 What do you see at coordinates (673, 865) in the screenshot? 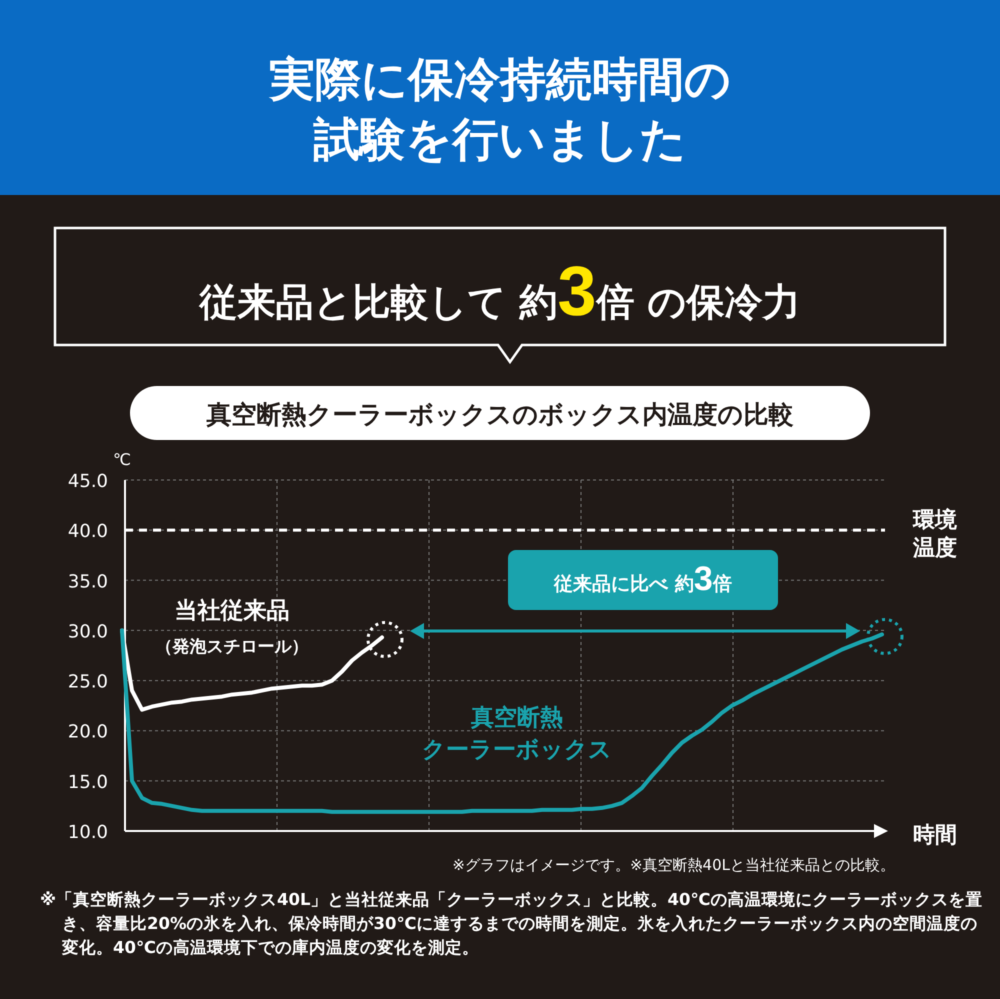
I see `text: ※グラフはイメージです。※真空断熱40Lと当社従来品との比較。` at bounding box center [673, 865].